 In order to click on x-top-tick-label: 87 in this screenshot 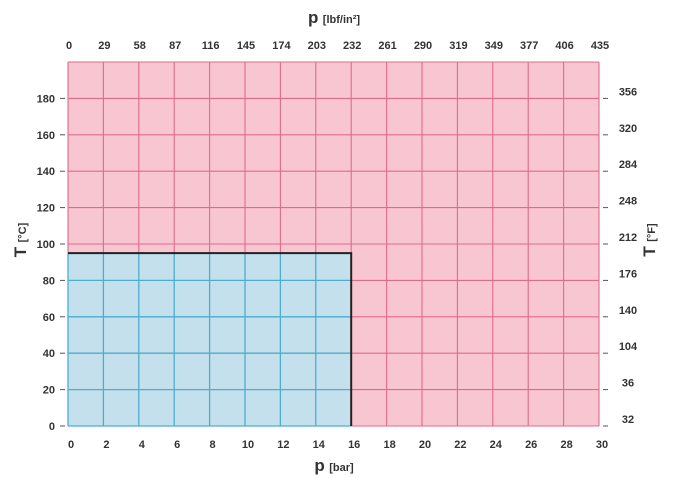, I will do `click(175, 46)`.